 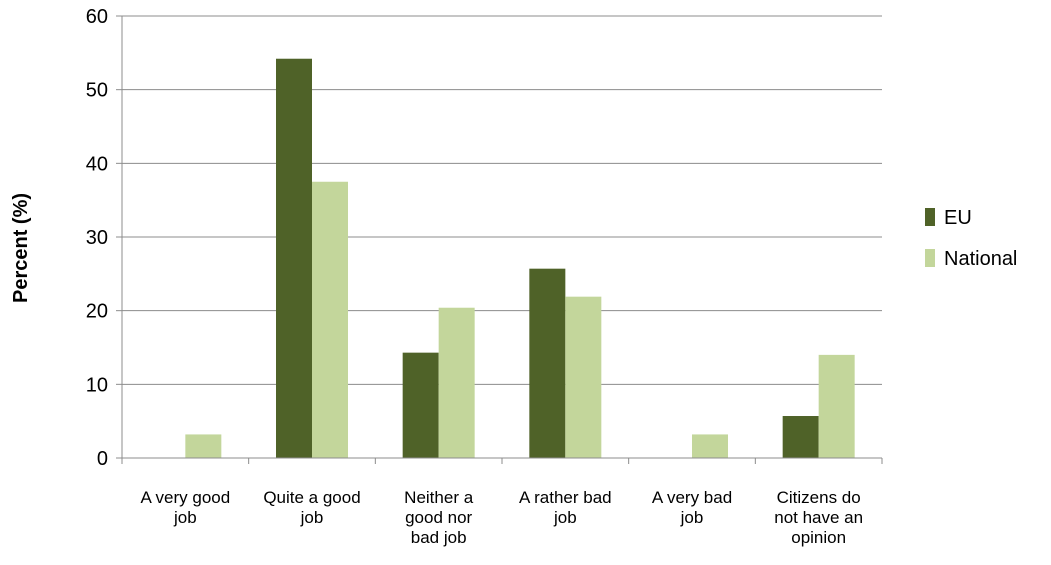 What do you see at coordinates (97, 91) in the screenshot?
I see `y-tick-label: 50` at bounding box center [97, 91].